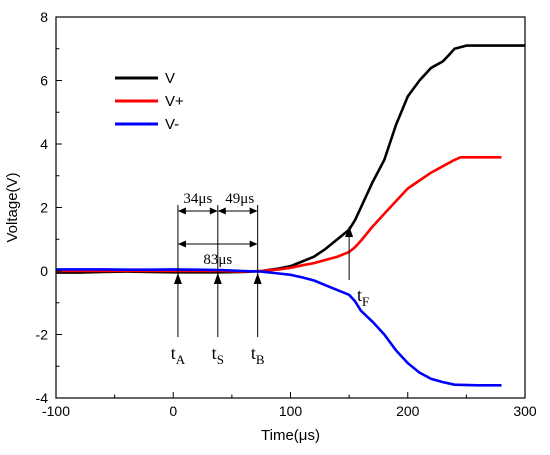 The width and height of the screenshot is (550, 455). What do you see at coordinates (12, 207) in the screenshot?
I see `y-axis-label: Voltage(V)` at bounding box center [12, 207].